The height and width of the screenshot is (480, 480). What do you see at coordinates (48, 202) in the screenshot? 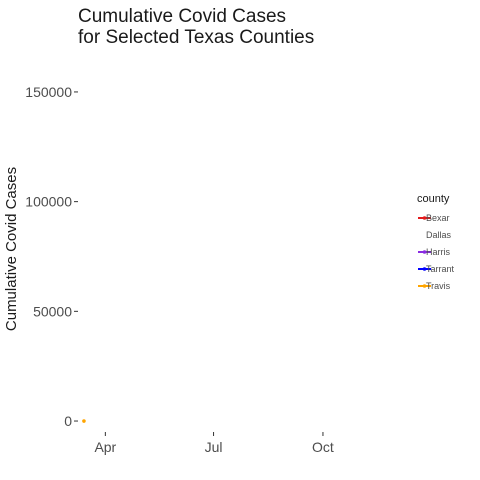
I see `y-tick-label: 100000` at bounding box center [48, 202].